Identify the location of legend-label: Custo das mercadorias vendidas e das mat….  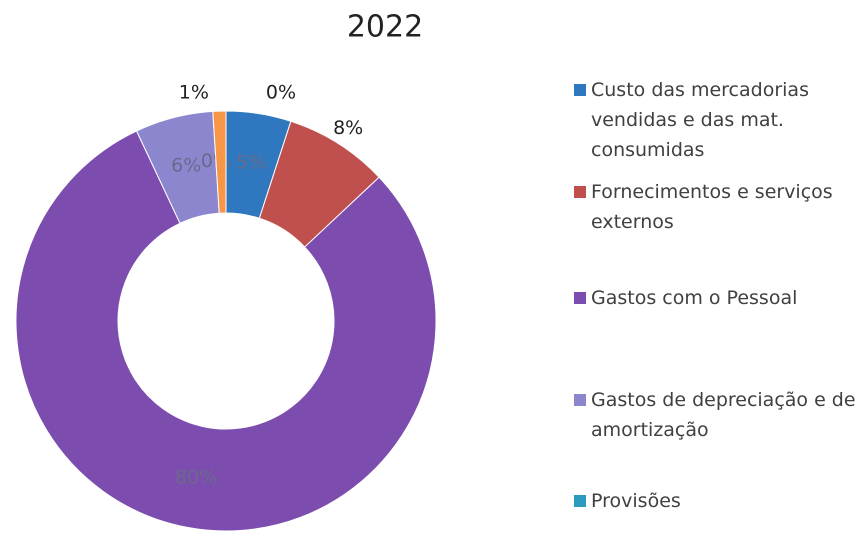
(700, 120).